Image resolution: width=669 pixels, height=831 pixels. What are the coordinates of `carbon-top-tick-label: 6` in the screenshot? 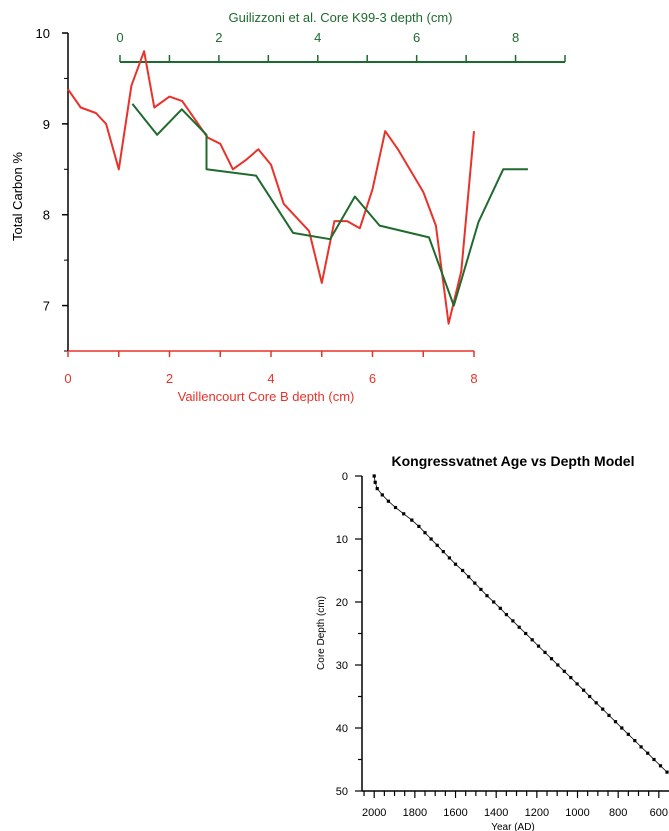 It's located at (416, 37).